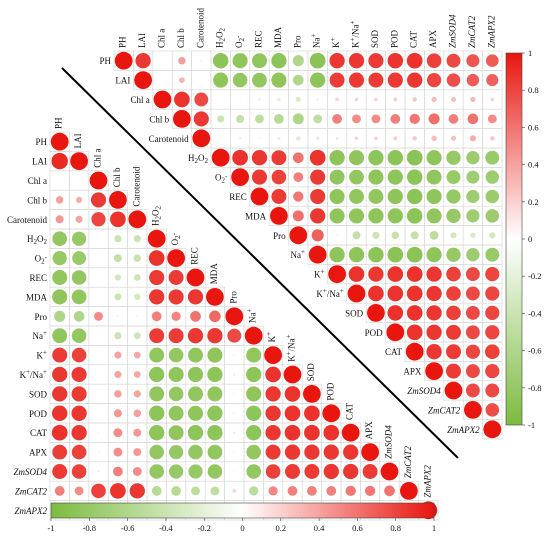 This screenshot has width=550, height=539. What do you see at coordinates (530, 239) in the screenshot?
I see `vertical-colorbar-tick-label: 0` at bounding box center [530, 239].